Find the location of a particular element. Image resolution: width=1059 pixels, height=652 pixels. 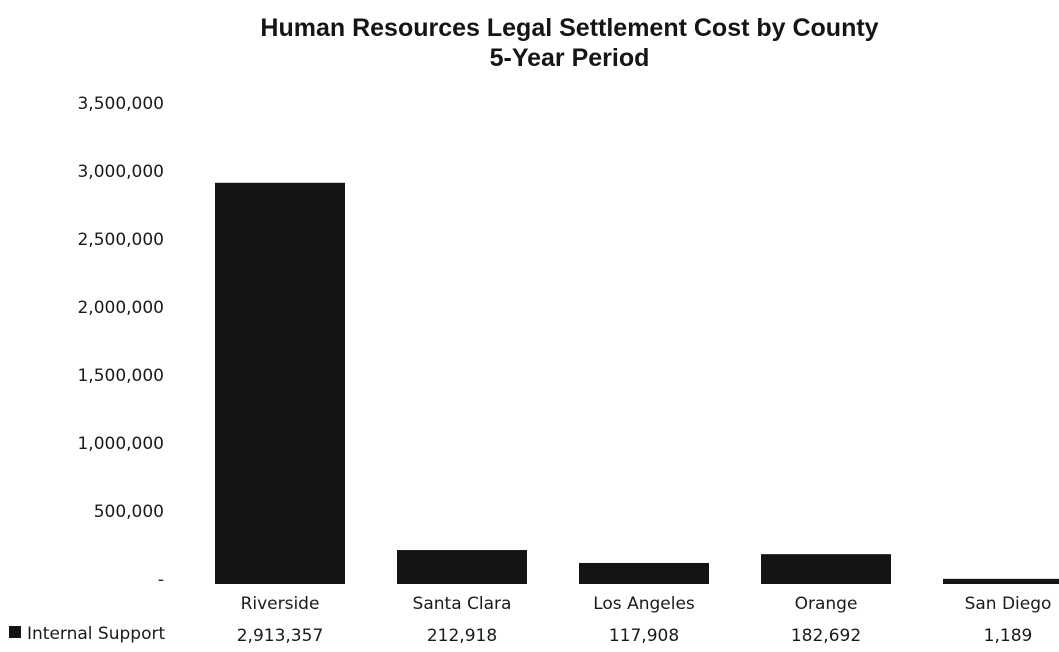

y-tick-label: 1,000,000 is located at coordinates (120, 444).